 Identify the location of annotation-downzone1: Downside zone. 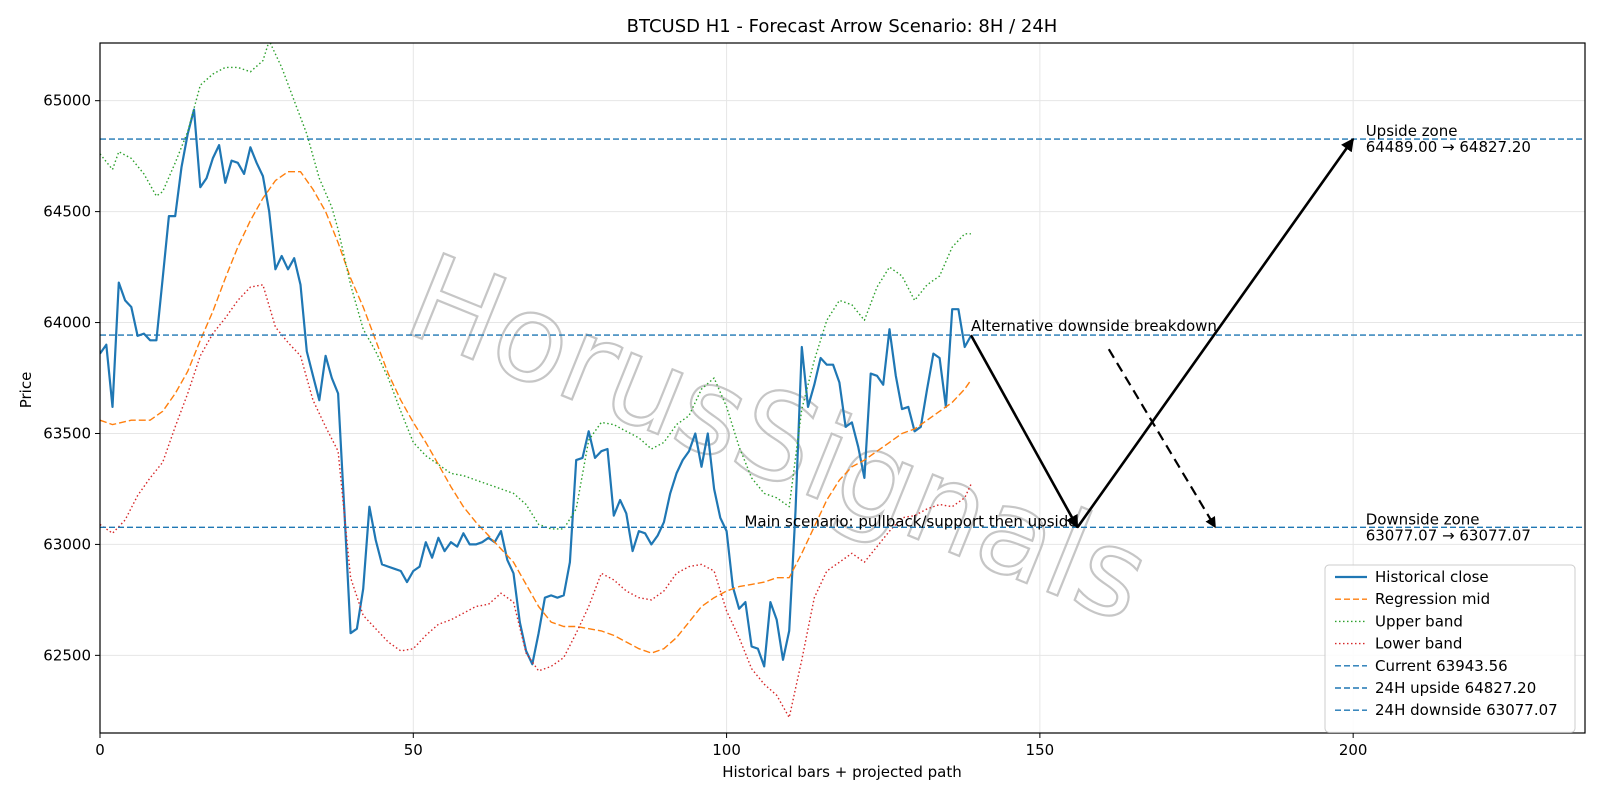
(1423, 519).